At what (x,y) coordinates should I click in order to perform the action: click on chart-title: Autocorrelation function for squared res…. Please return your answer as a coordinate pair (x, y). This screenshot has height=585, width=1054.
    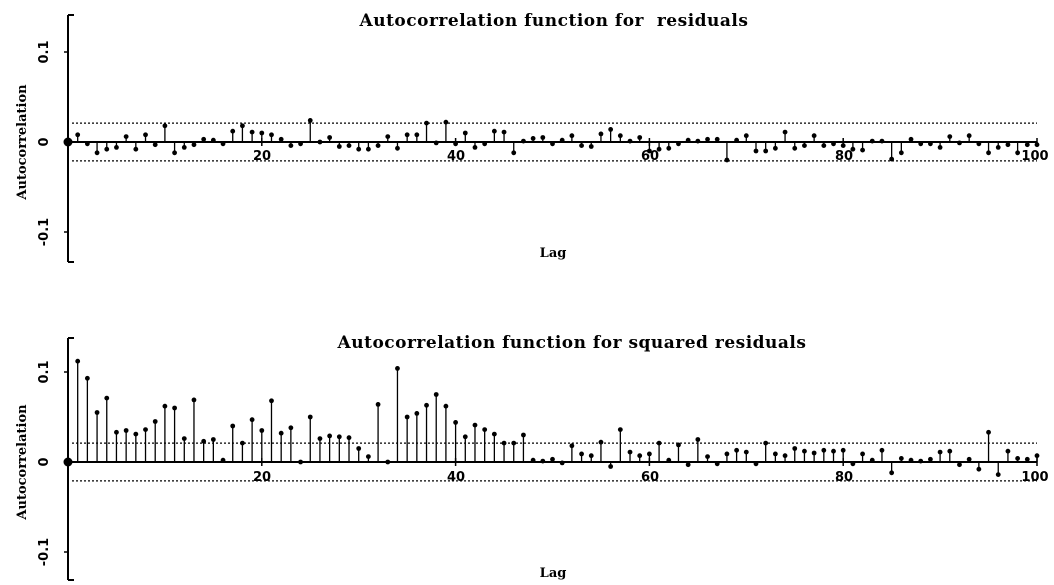
    Looking at the image, I should click on (572, 343).